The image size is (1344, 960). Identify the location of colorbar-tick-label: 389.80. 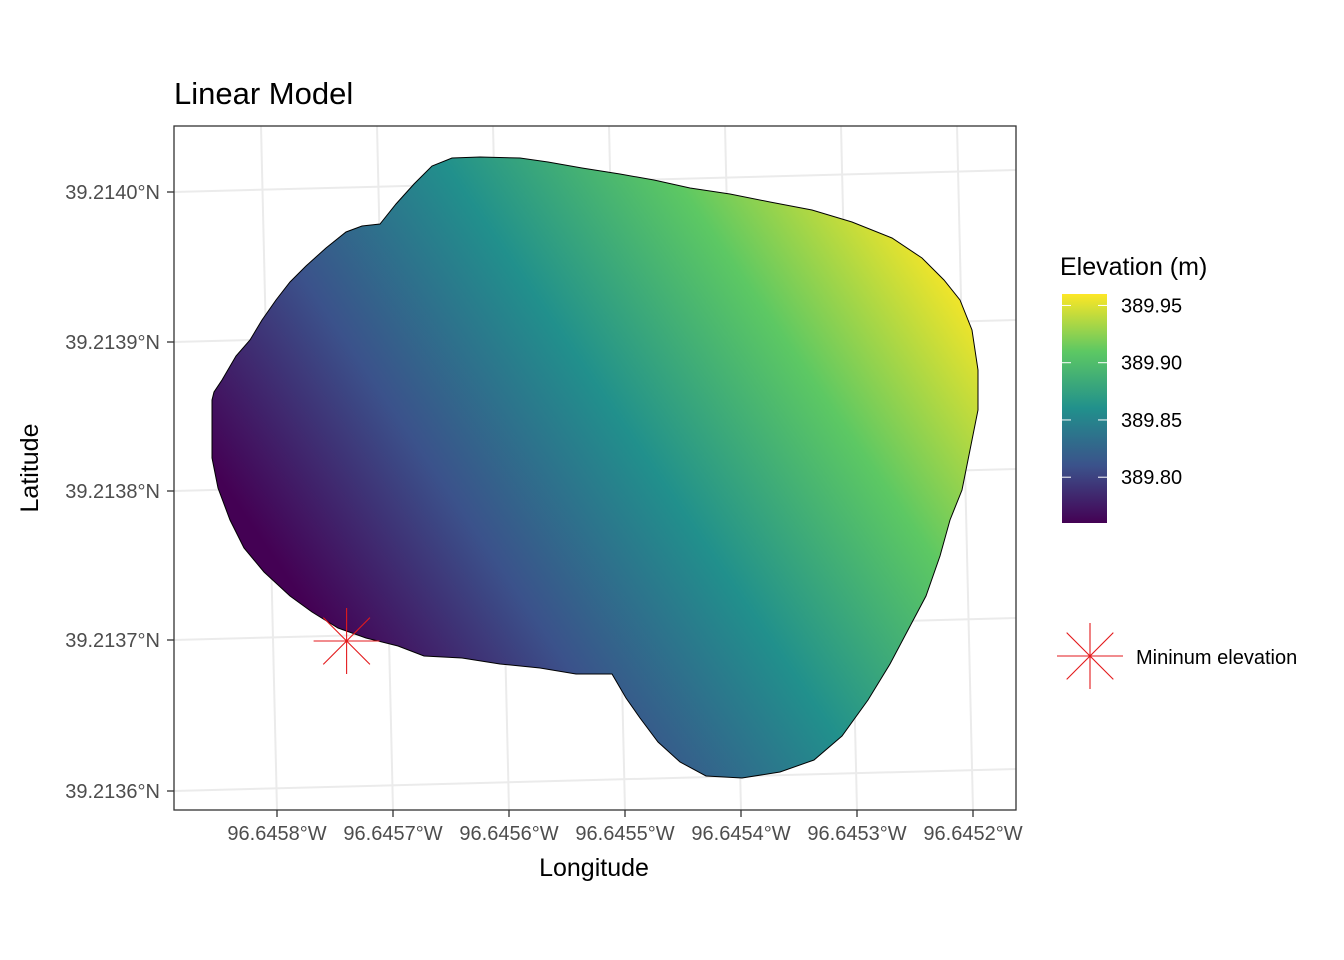
(1151, 478).